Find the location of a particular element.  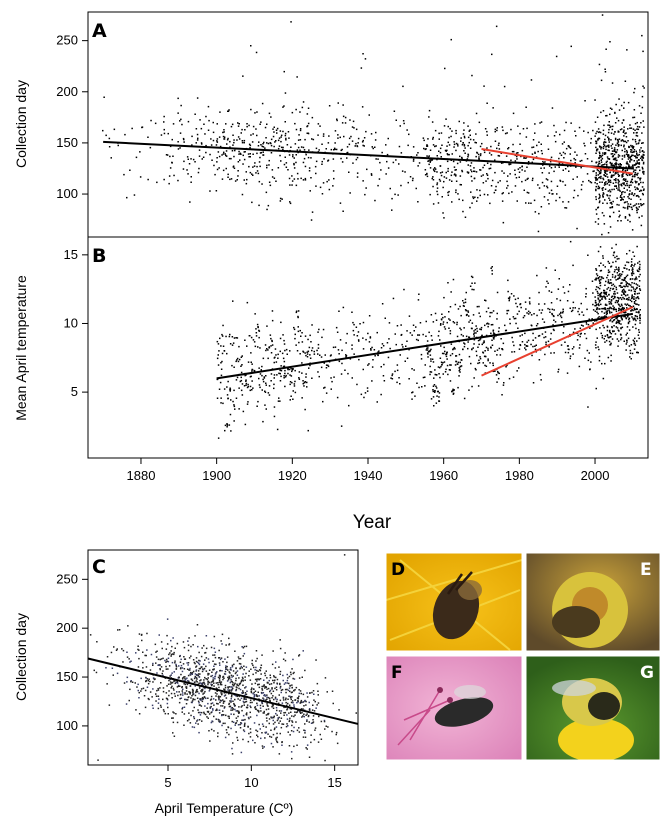

x-tick-label: 1960 is located at coordinates (443, 475).